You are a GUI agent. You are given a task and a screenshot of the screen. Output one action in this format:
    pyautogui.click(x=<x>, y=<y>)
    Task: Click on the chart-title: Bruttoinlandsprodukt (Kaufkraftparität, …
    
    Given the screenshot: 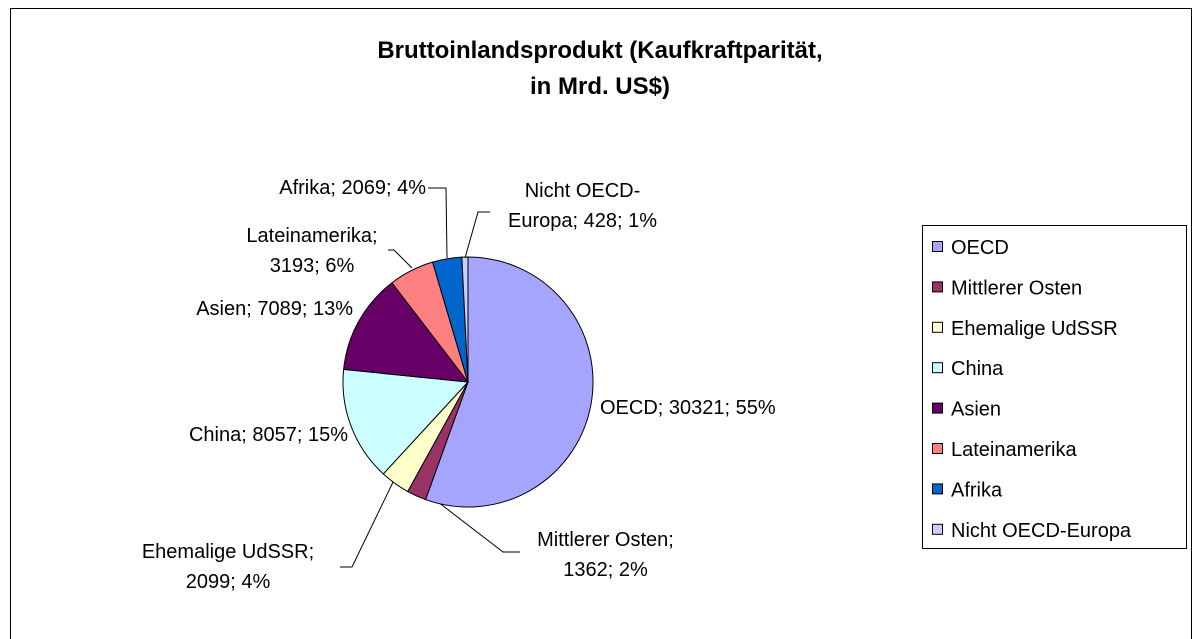 What is the action you would take?
    pyautogui.click(x=600, y=68)
    